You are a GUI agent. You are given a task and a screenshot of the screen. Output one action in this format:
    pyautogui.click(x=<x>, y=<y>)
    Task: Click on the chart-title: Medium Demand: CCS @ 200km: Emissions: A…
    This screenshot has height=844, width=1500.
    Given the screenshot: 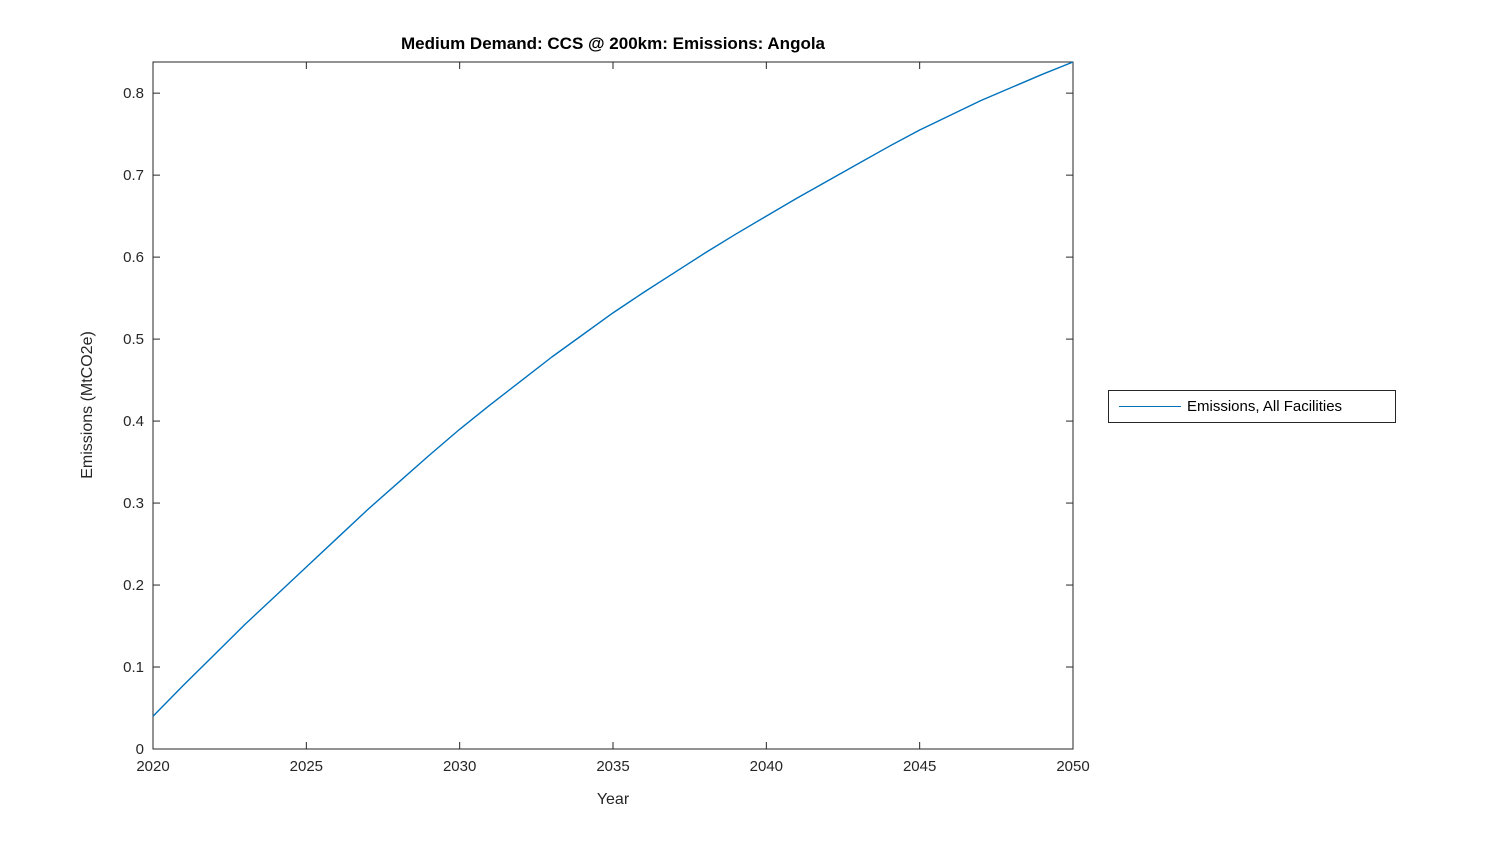 What is the action you would take?
    pyautogui.click(x=613, y=43)
    